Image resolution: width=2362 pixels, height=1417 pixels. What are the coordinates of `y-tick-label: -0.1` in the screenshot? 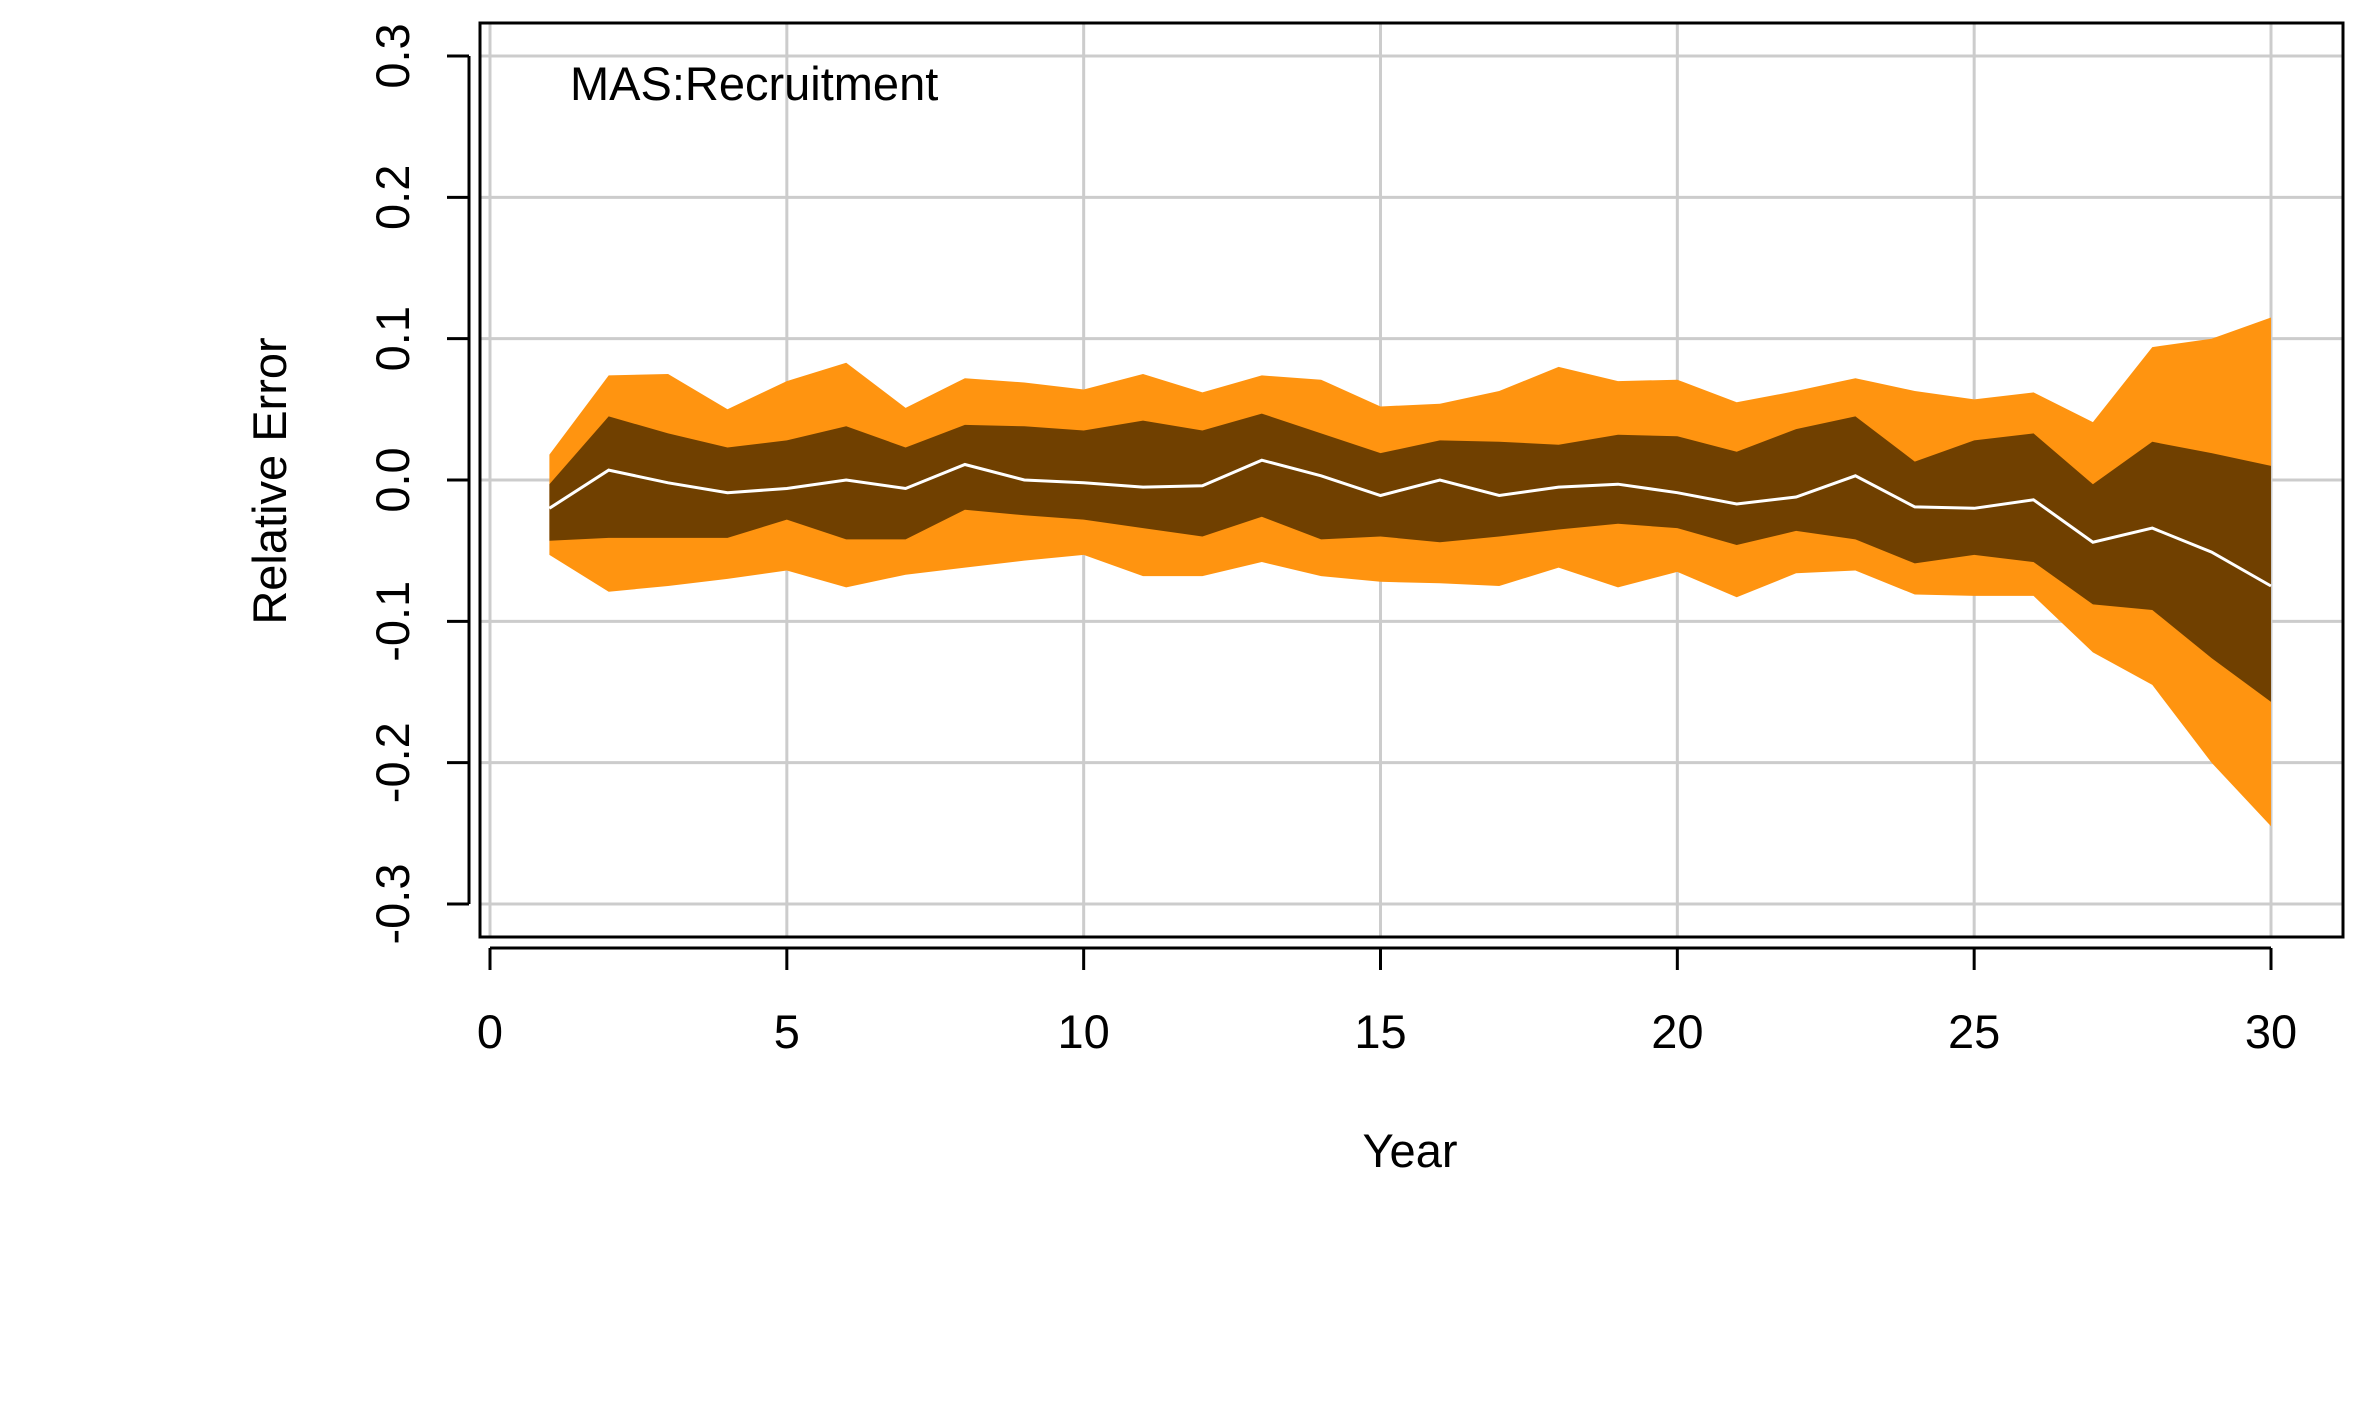 It's located at (392, 621).